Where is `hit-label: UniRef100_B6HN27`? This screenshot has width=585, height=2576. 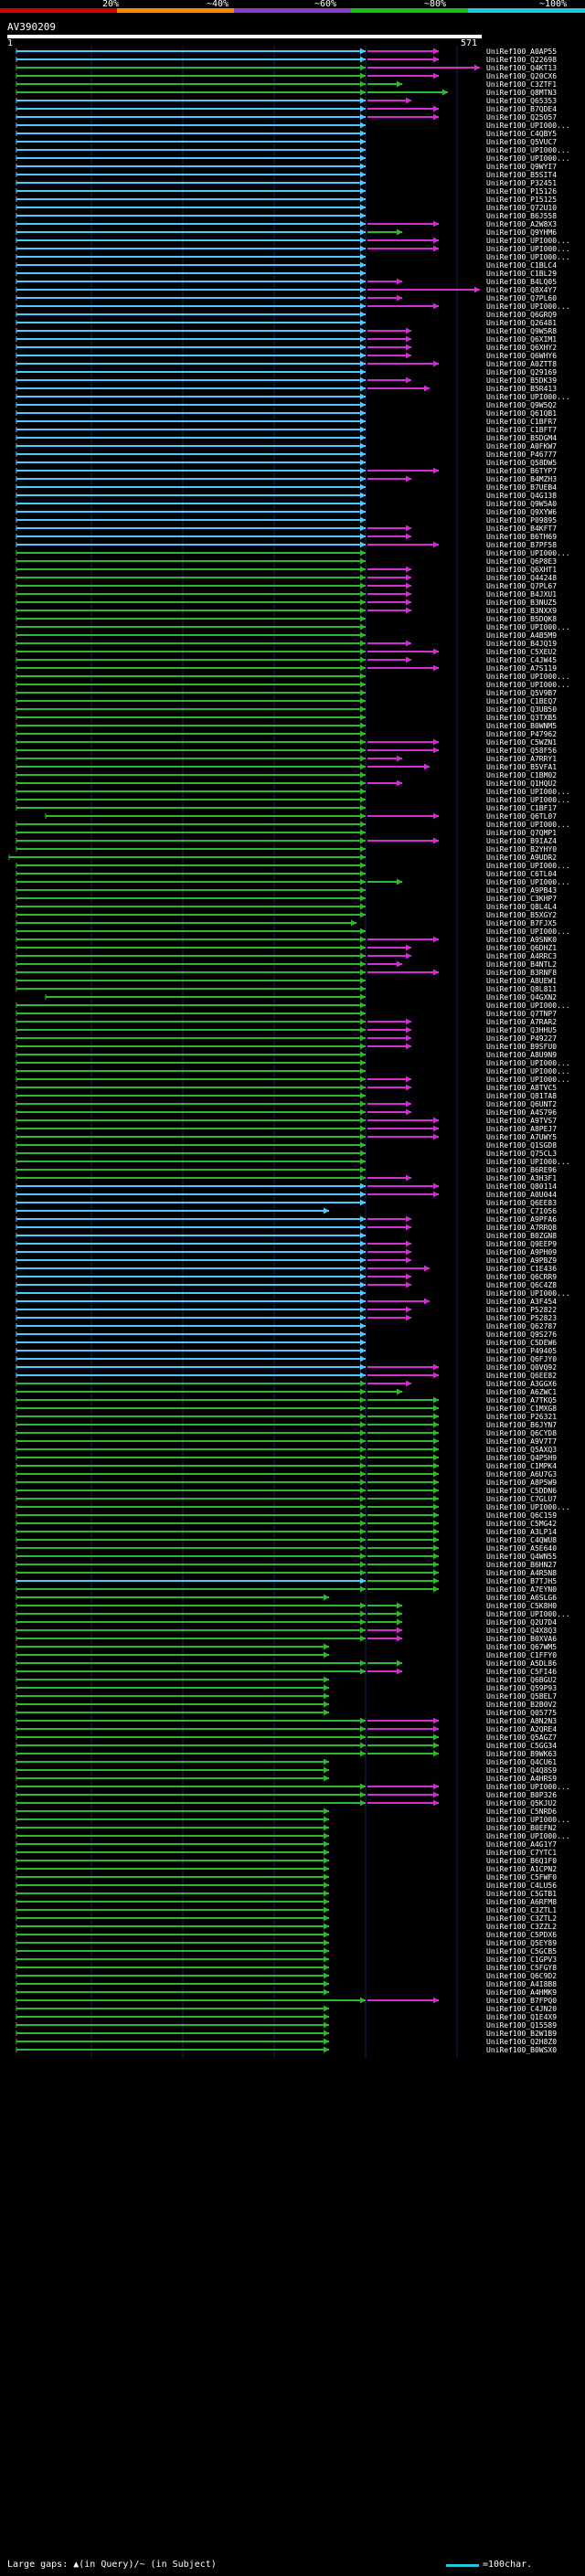
hit-label: UniRef100_B6HN27 is located at coordinates (521, 1565).